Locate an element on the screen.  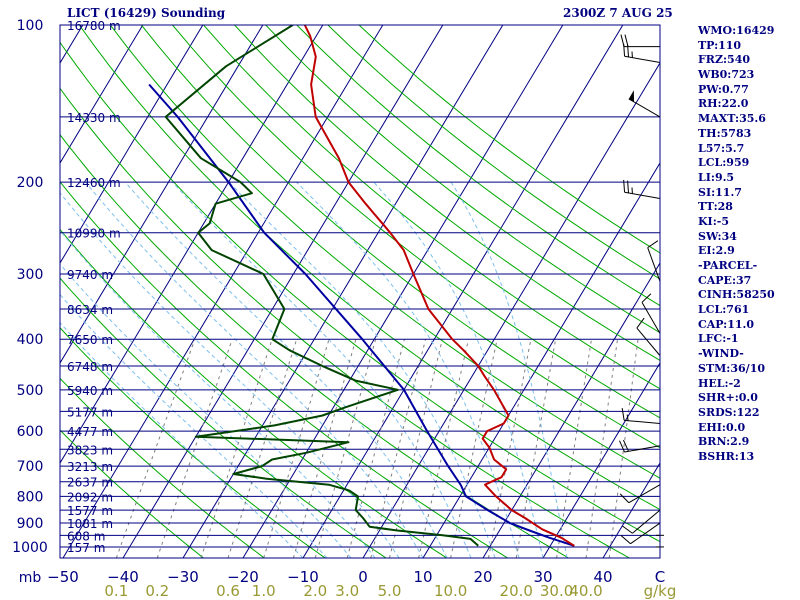
height-label: 12460 m is located at coordinates (94, 183).